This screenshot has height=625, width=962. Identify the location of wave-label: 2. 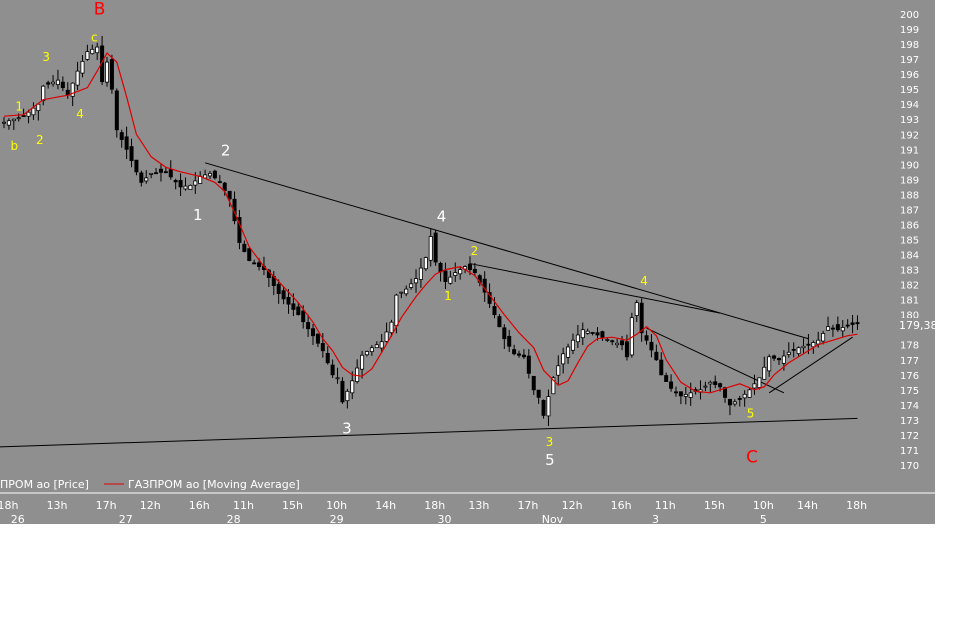
(475, 251).